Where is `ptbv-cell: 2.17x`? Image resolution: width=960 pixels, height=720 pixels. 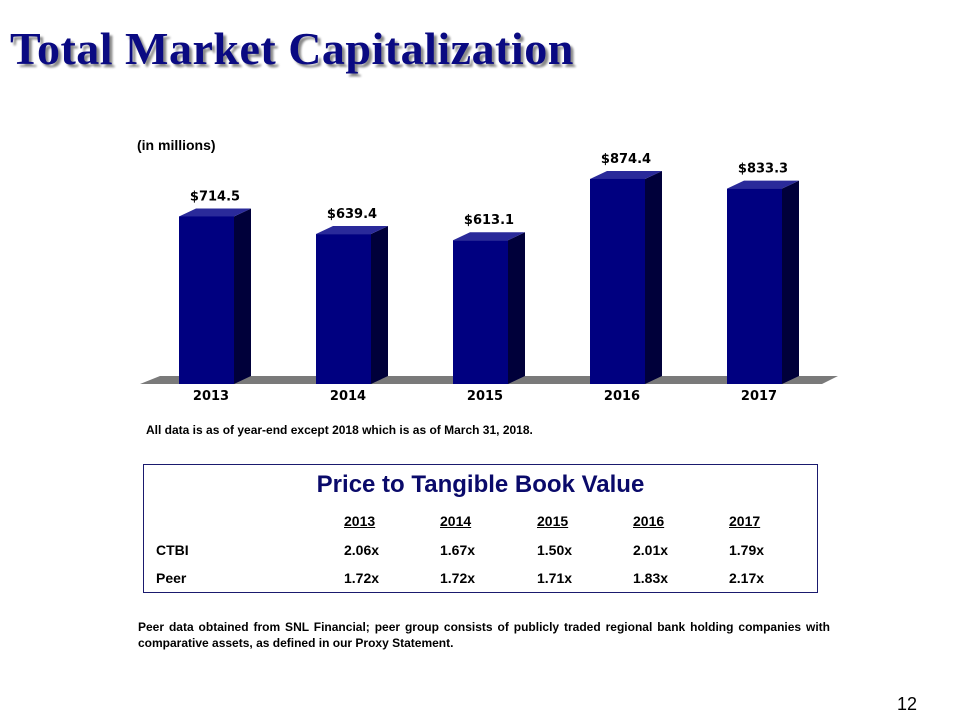
ptbv-cell: 2.17x is located at coordinates (747, 578).